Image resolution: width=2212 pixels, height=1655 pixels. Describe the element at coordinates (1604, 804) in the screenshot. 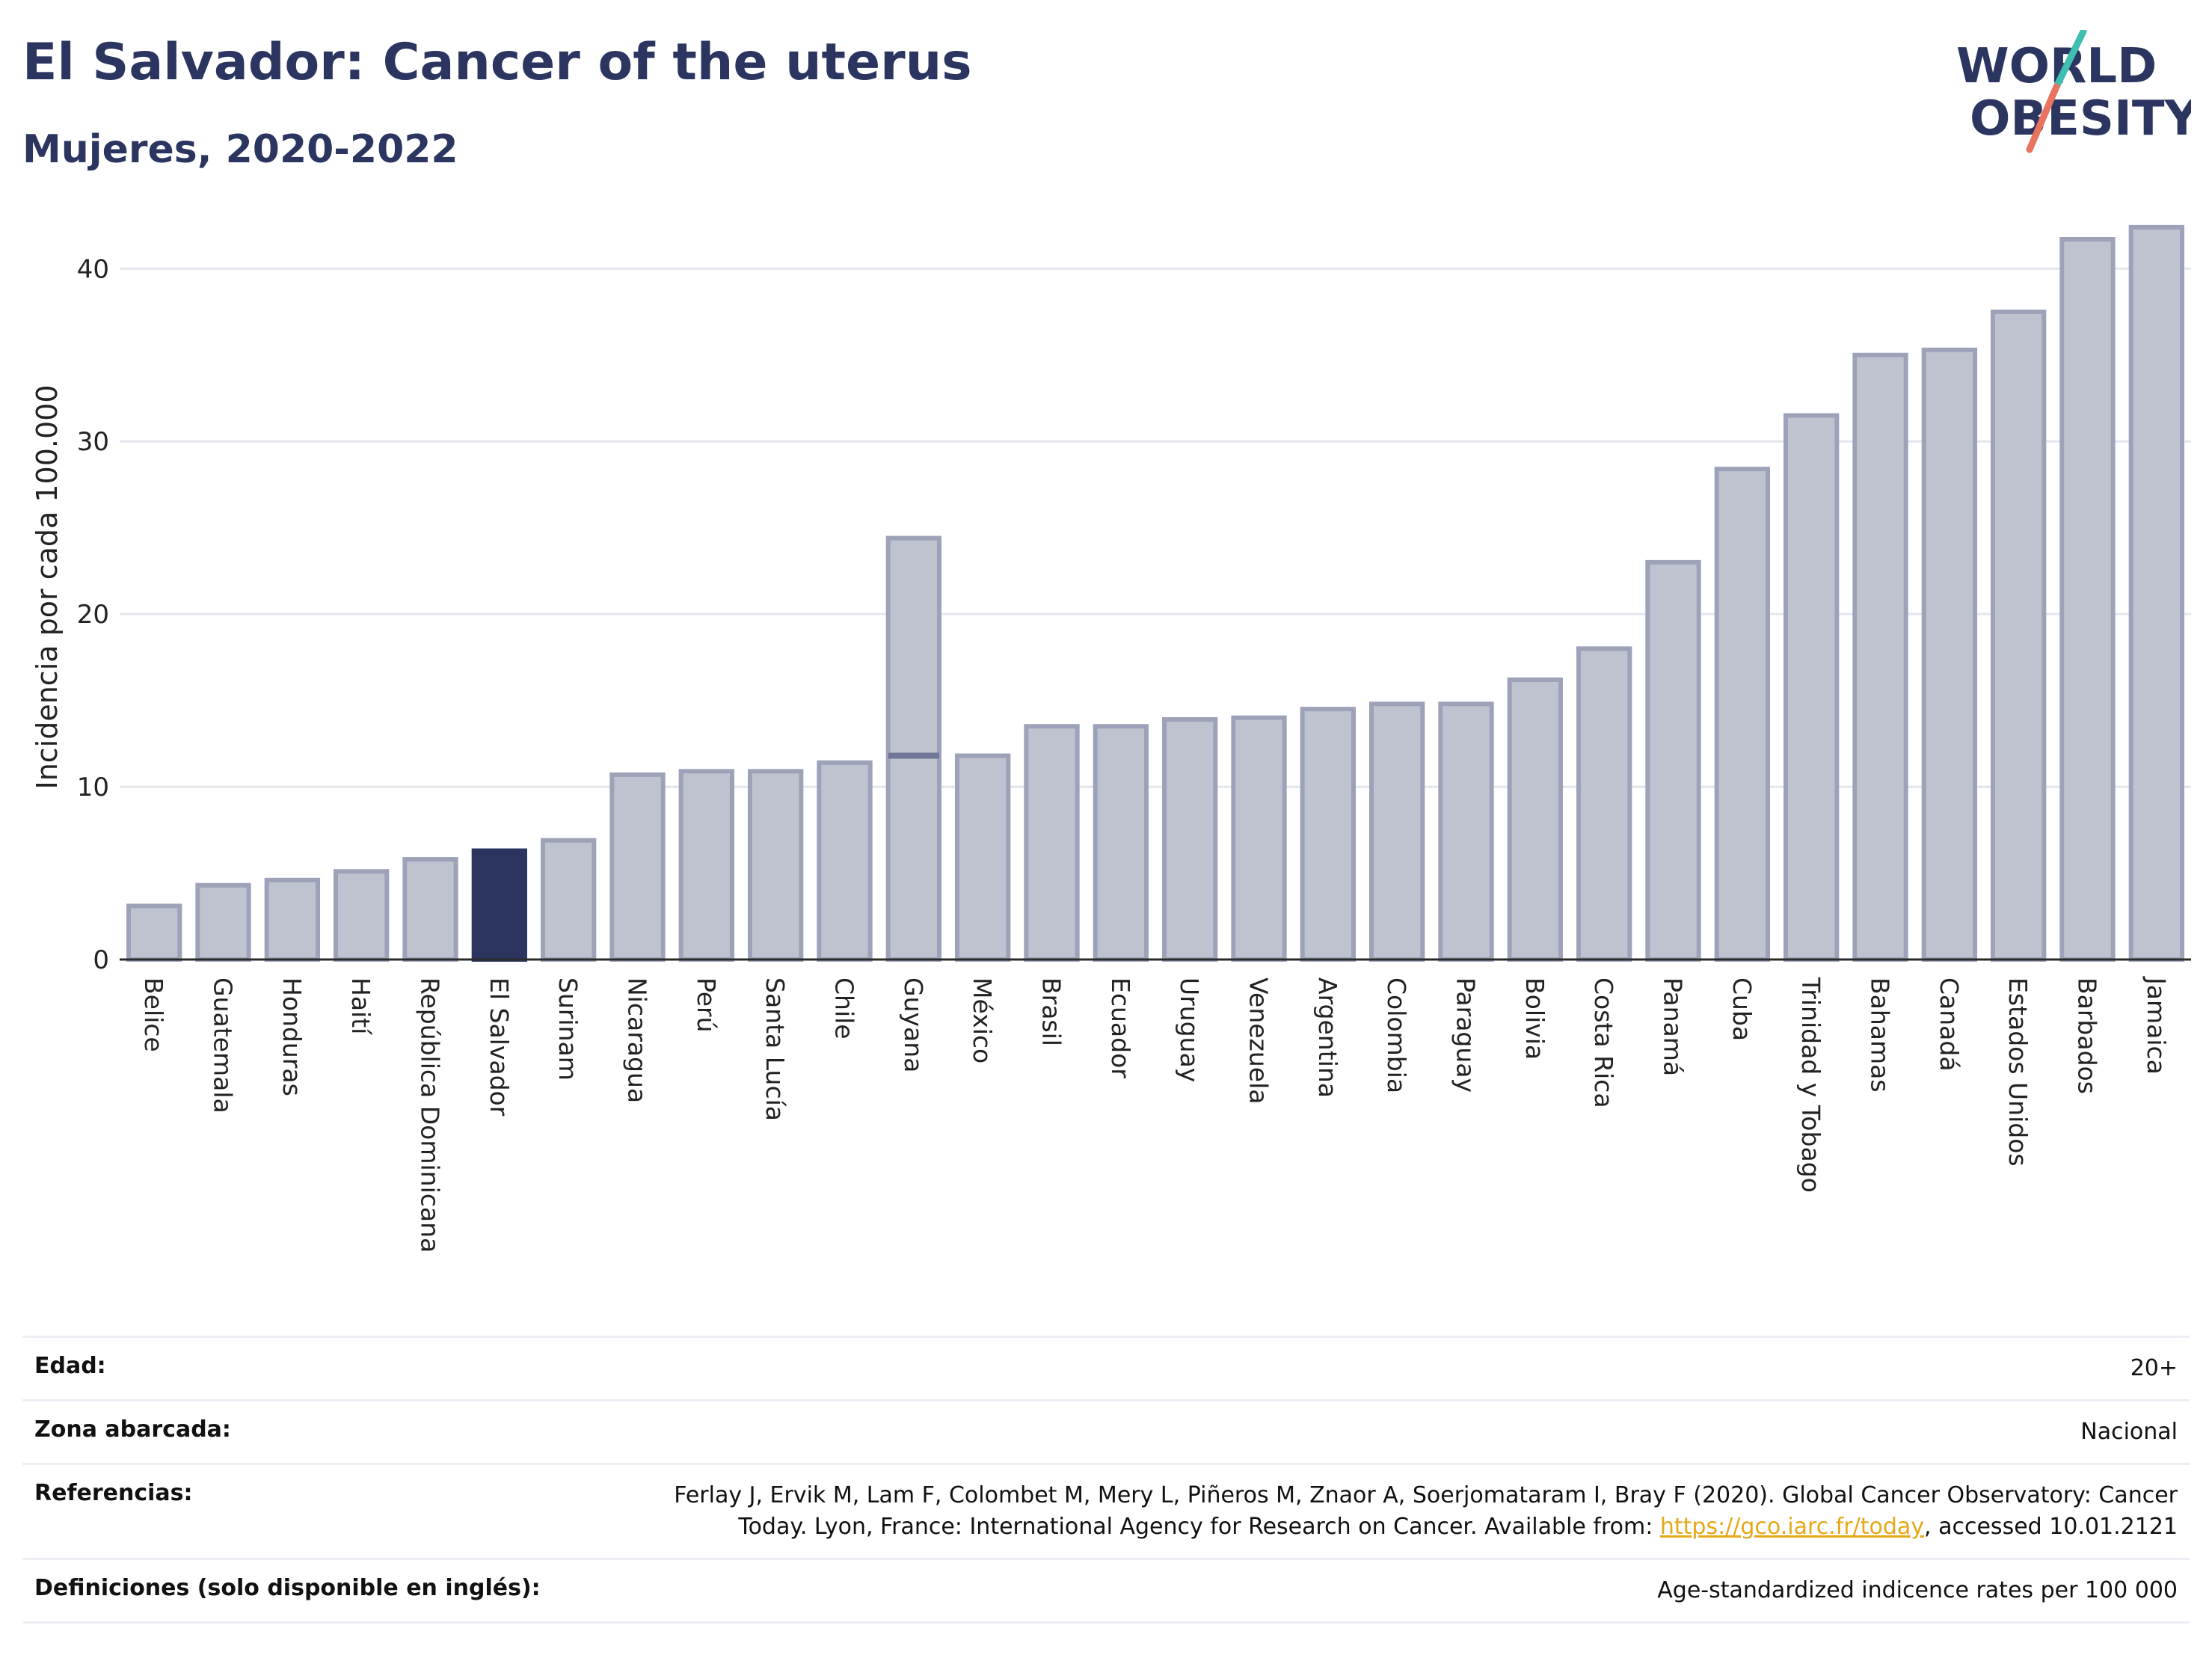

I see `bar-costa-rica` at that location.